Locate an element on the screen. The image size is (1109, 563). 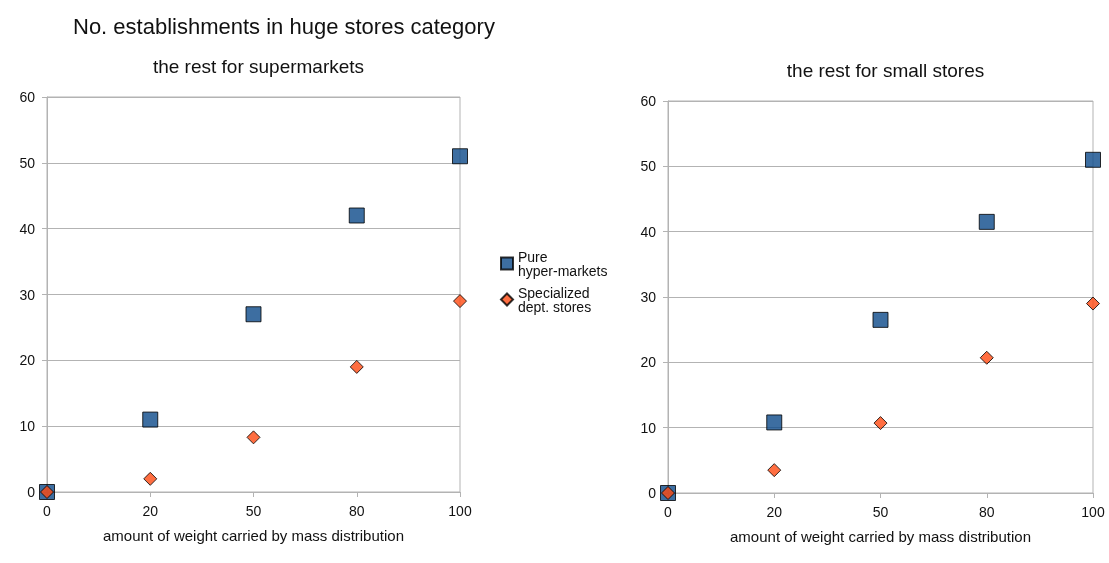
legend-label: Specialized dept. stores is located at coordinates (556, 299).